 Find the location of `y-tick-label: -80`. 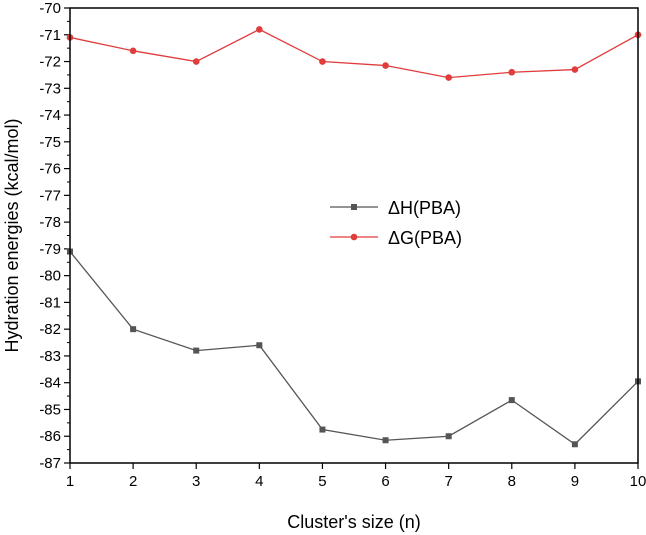

y-tick-label: -80 is located at coordinates (50, 276).